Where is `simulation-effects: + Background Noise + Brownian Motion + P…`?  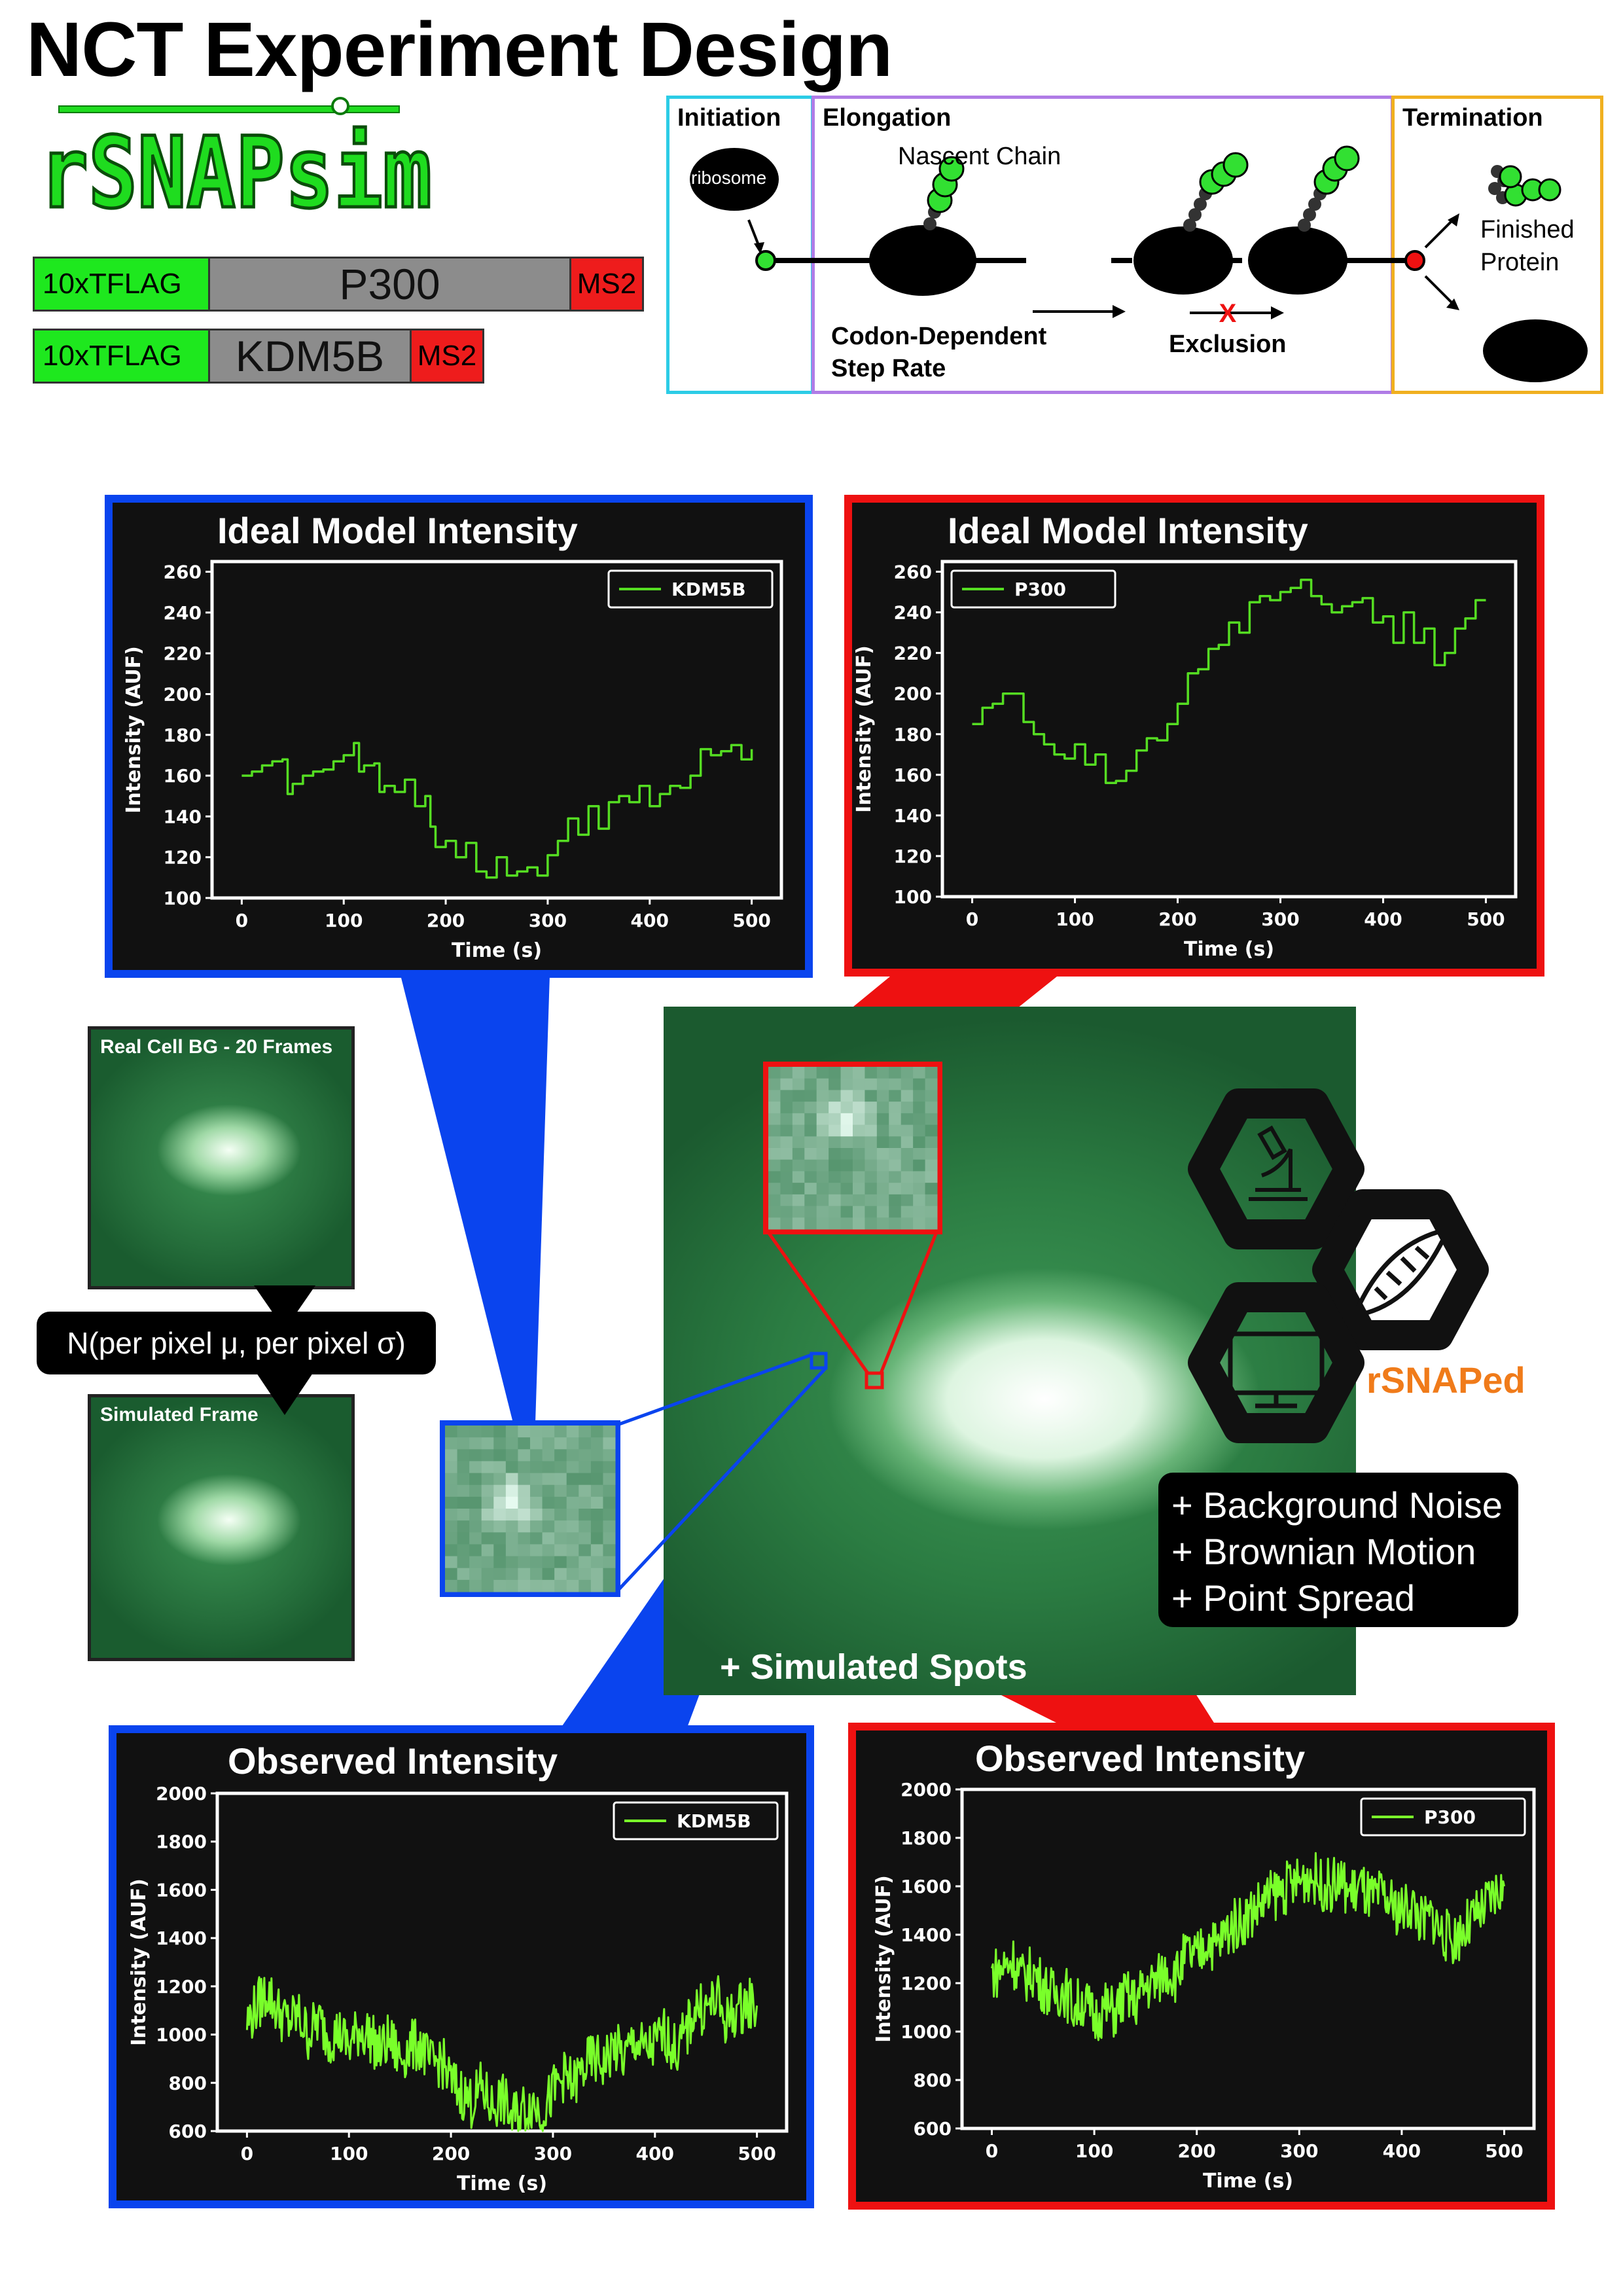 simulation-effects: + Background Noise + Brownian Motion + P… is located at coordinates (1338, 1550).